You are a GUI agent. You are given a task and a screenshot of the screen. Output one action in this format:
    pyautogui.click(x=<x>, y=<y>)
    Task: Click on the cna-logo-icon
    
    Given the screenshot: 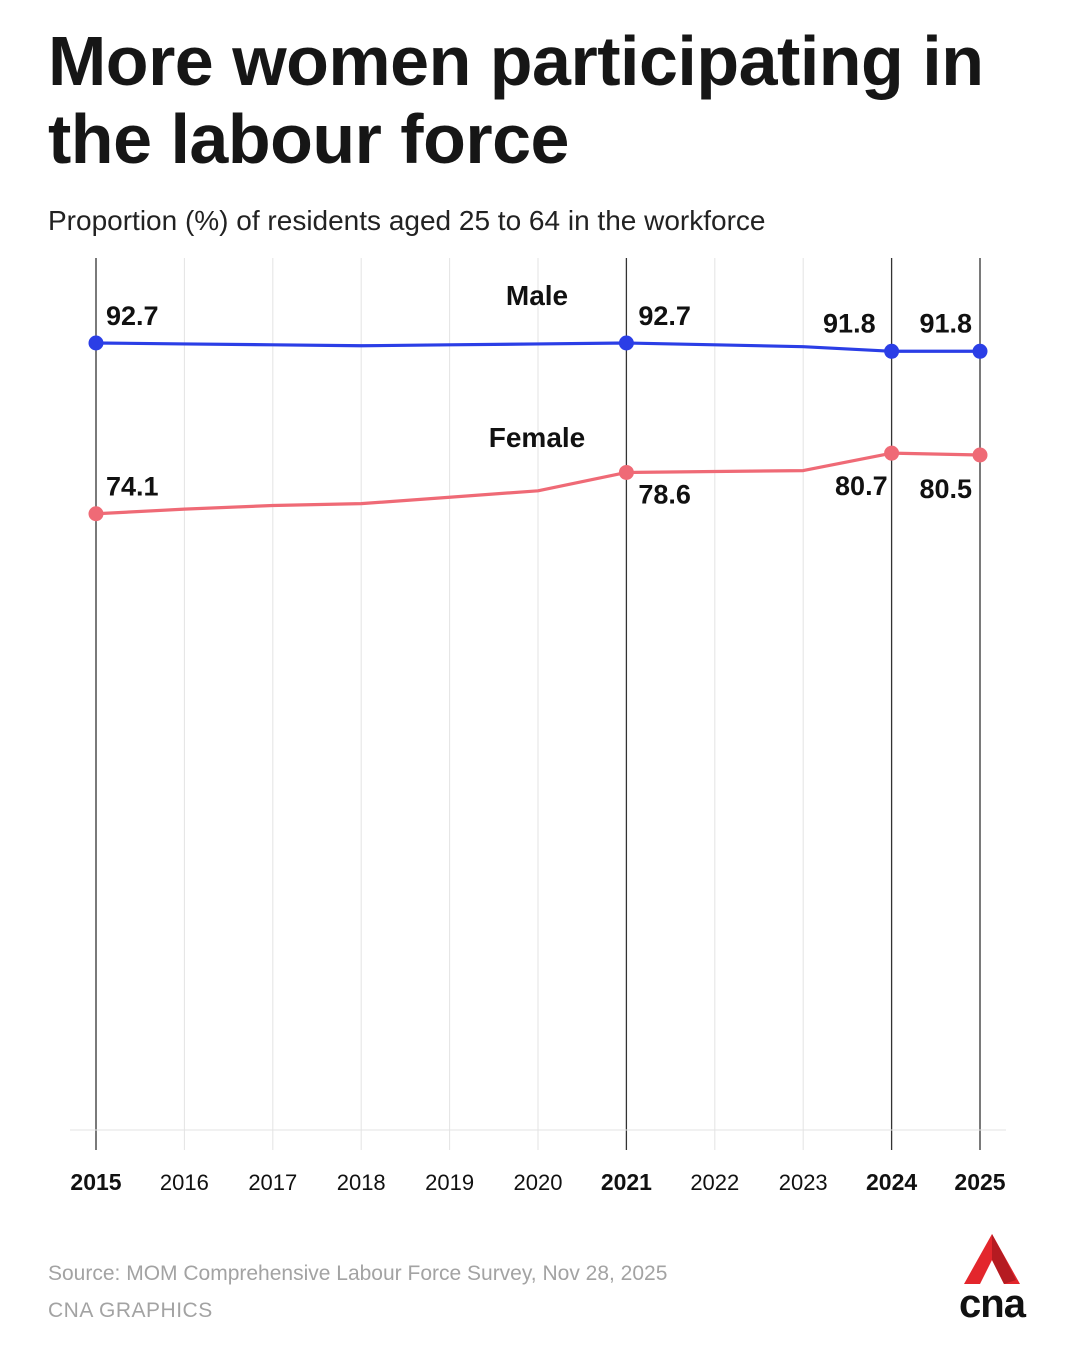 What is the action you would take?
    pyautogui.click(x=992, y=1259)
    